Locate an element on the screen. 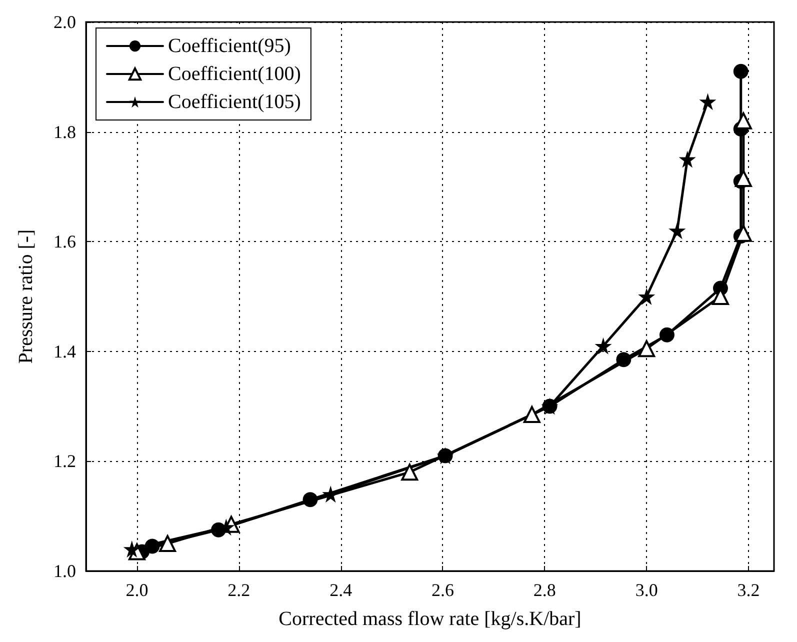 This screenshot has height=642, width=797. x-tick-label: 2.0 is located at coordinates (137, 590).